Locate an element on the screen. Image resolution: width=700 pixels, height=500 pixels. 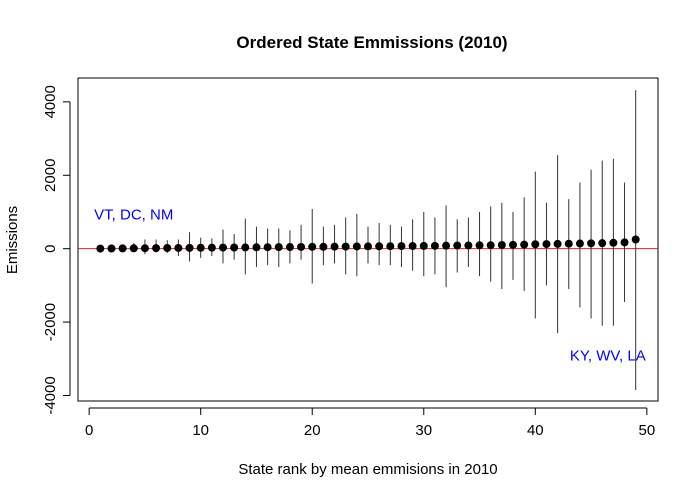
x-tick-label: 20 is located at coordinates (312, 430).